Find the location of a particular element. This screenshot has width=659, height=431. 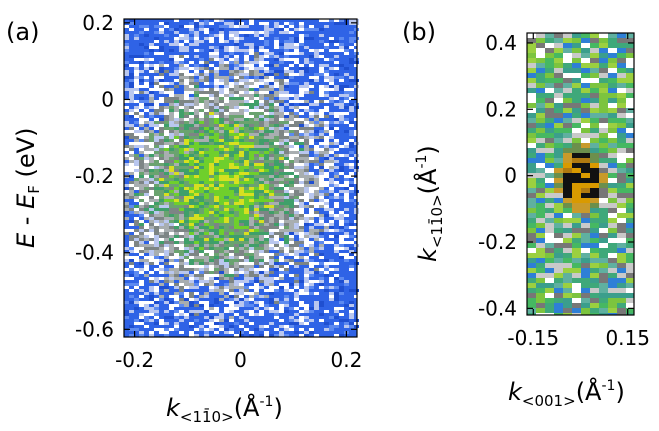

panel-b-xlabel: k<001>(Å-1) is located at coordinates (566, 393).